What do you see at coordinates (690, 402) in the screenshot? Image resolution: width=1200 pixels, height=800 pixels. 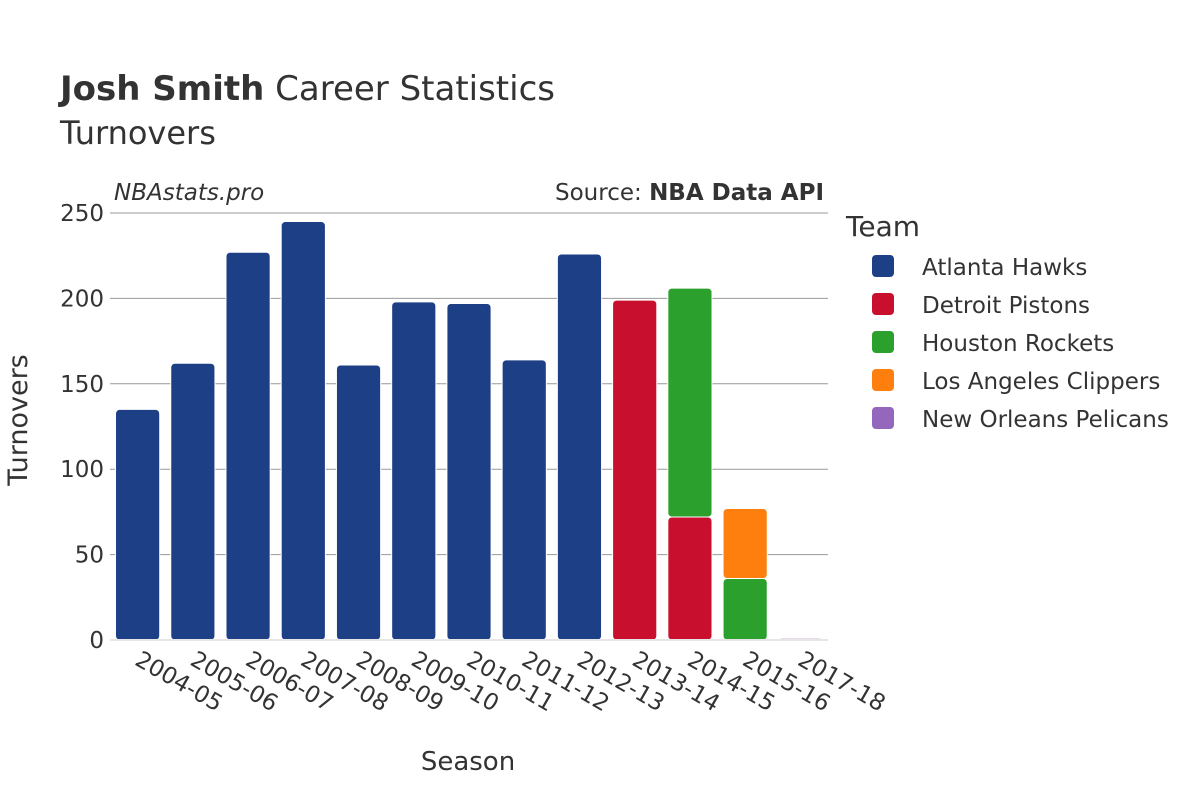 I see `bar-2014-15-houston-rockets` at bounding box center [690, 402].